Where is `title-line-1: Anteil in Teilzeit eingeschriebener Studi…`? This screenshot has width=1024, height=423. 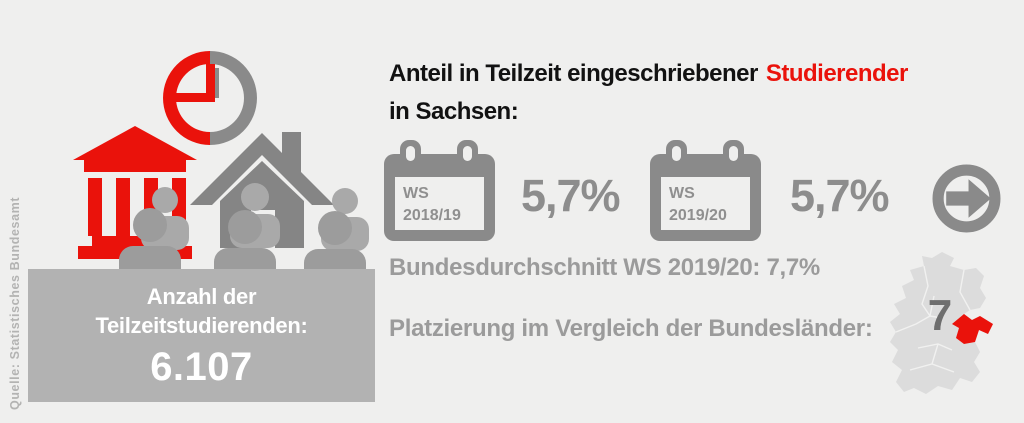
title-line-1: Anteil in Teilzeit eingeschriebener Studi… is located at coordinates (648, 74).